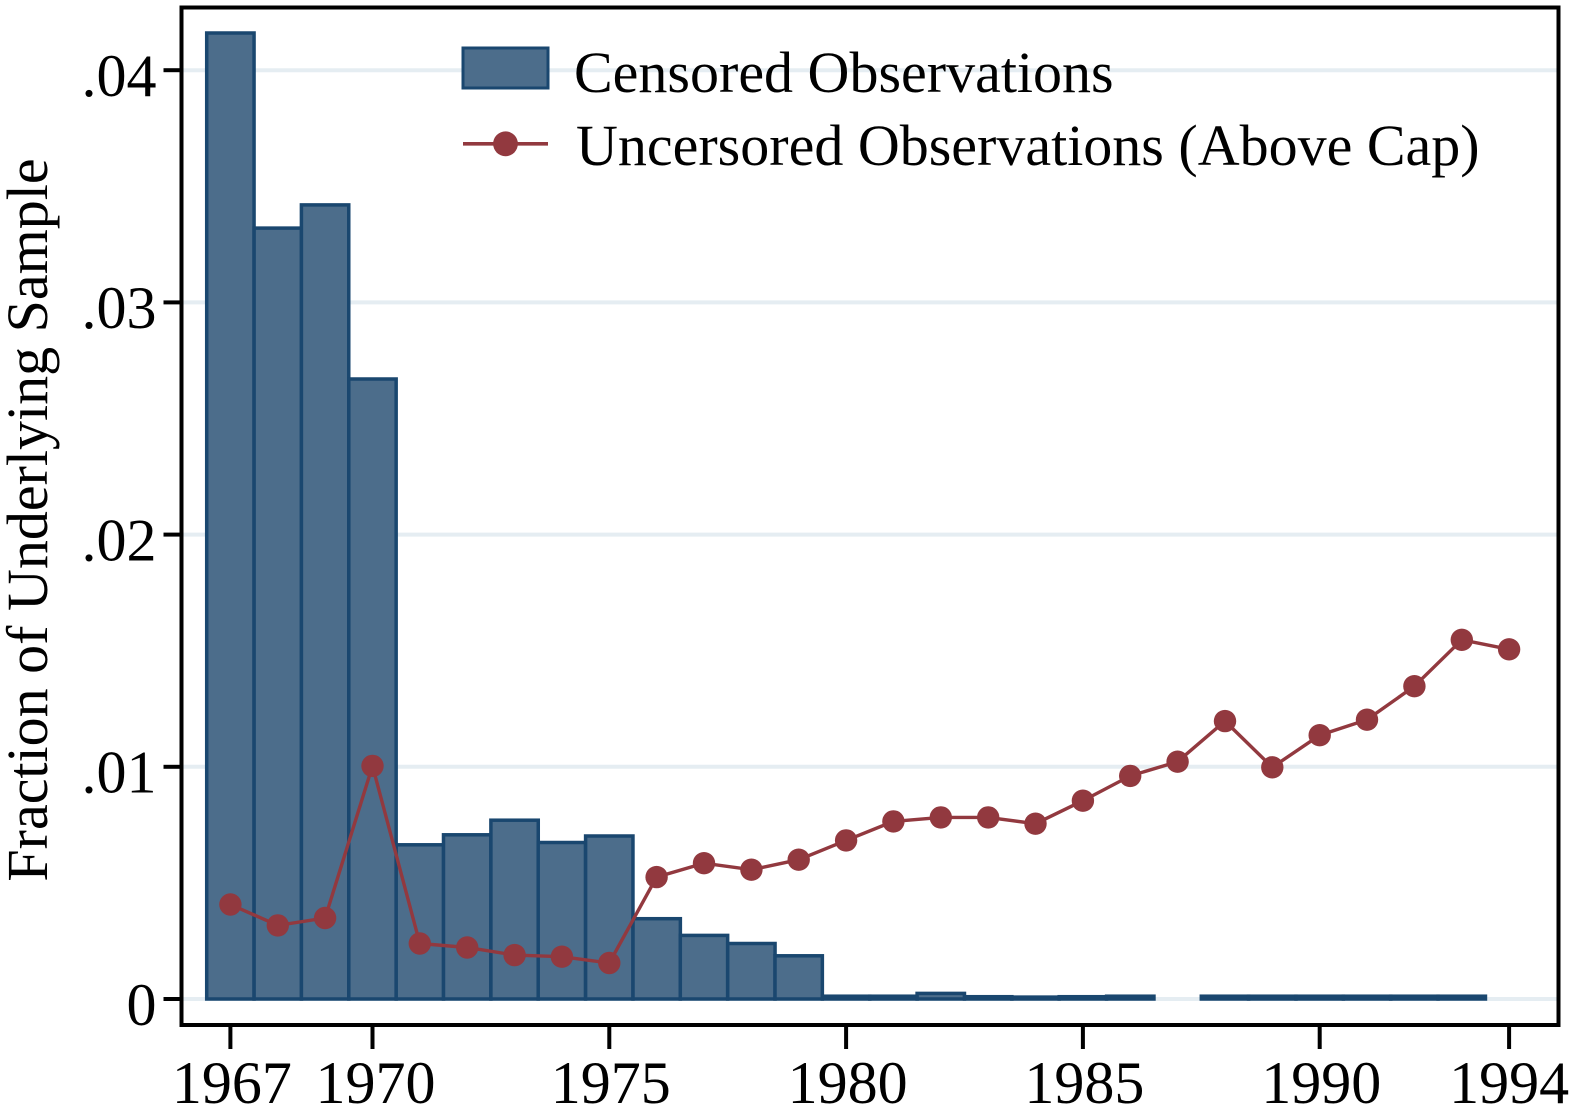 The width and height of the screenshot is (1570, 1109). What do you see at coordinates (376, 1079) in the screenshot?
I see `svg-text: 1970` at bounding box center [376, 1079].